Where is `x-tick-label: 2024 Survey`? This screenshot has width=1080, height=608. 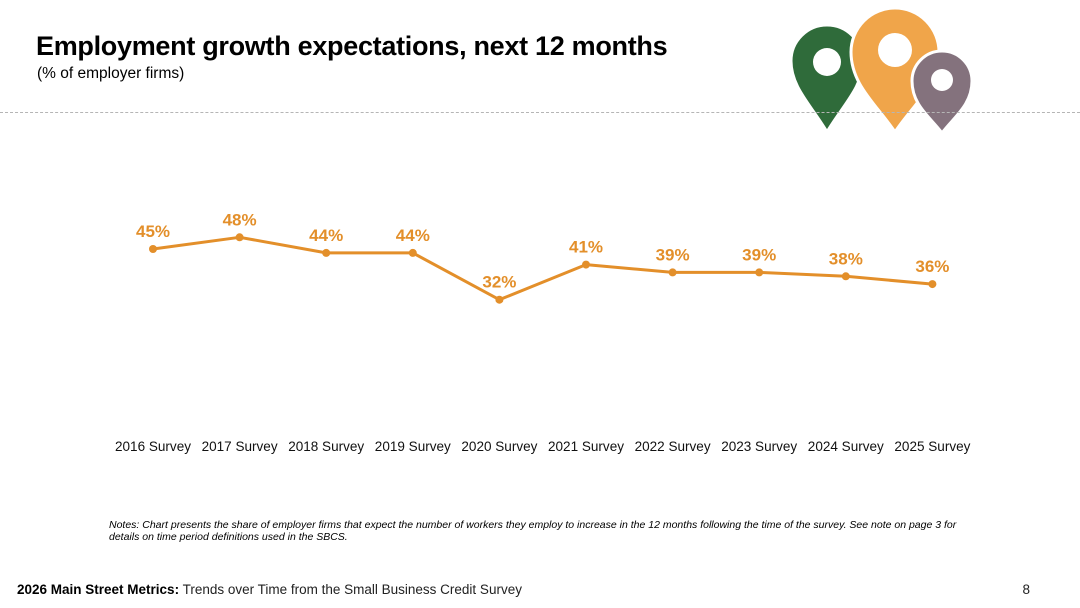 x-tick-label: 2024 Survey is located at coordinates (846, 446).